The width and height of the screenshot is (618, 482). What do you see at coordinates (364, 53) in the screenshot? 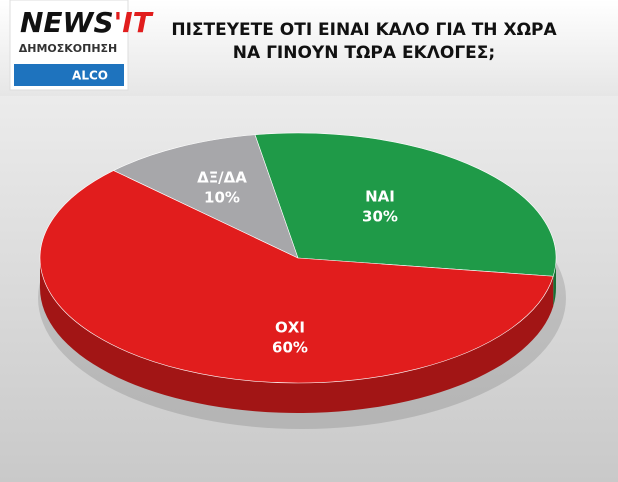
I see `chart-title: ΝΑ ΓΙΝΟΥΝ ΤΩΡΑ ΕΚΛΟΓΕΣ;` at bounding box center [364, 53].